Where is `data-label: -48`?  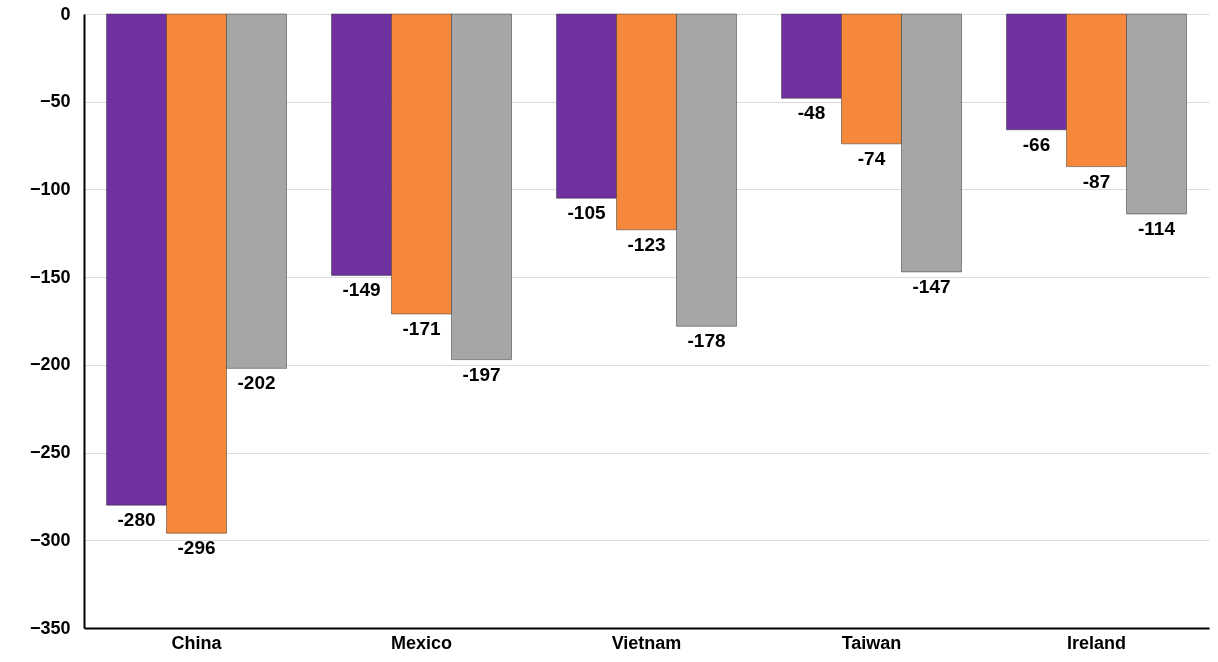 data-label: -48 is located at coordinates (811, 113).